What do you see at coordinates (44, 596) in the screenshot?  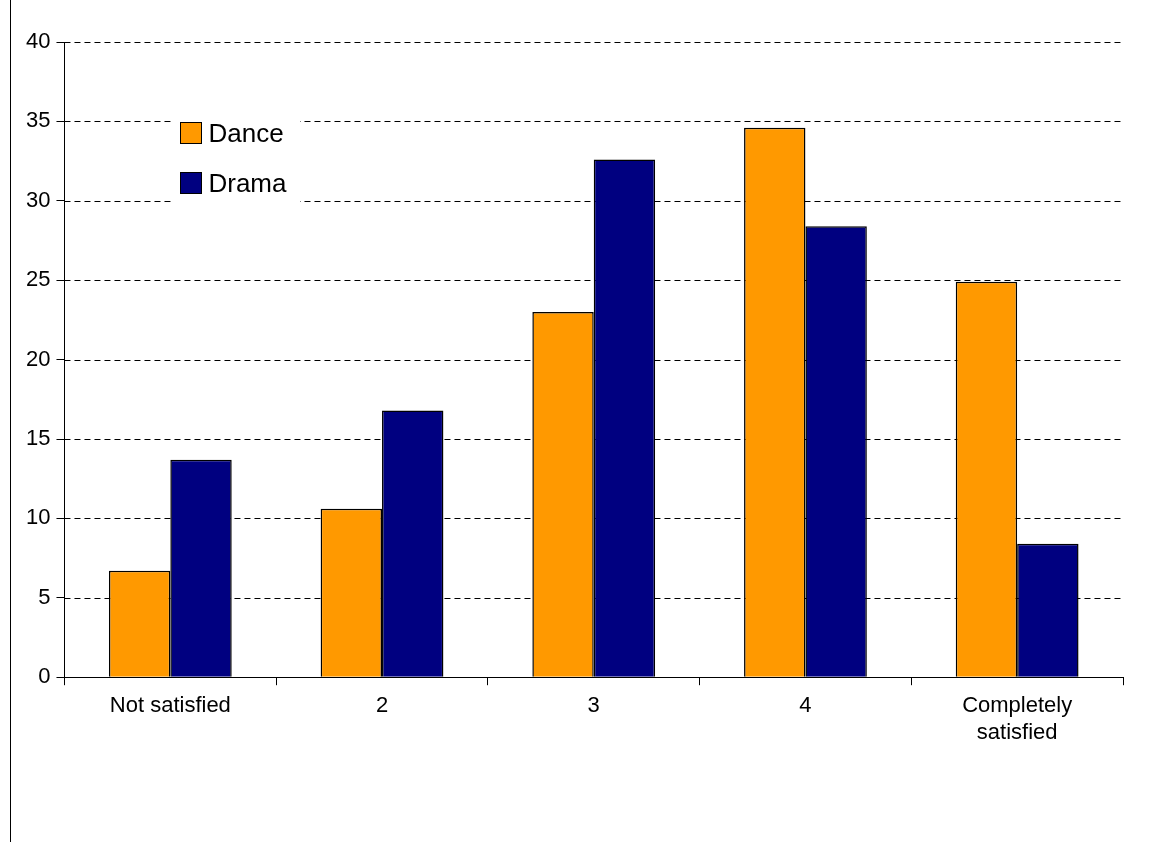 I see `y-tick-label: 5` at bounding box center [44, 596].